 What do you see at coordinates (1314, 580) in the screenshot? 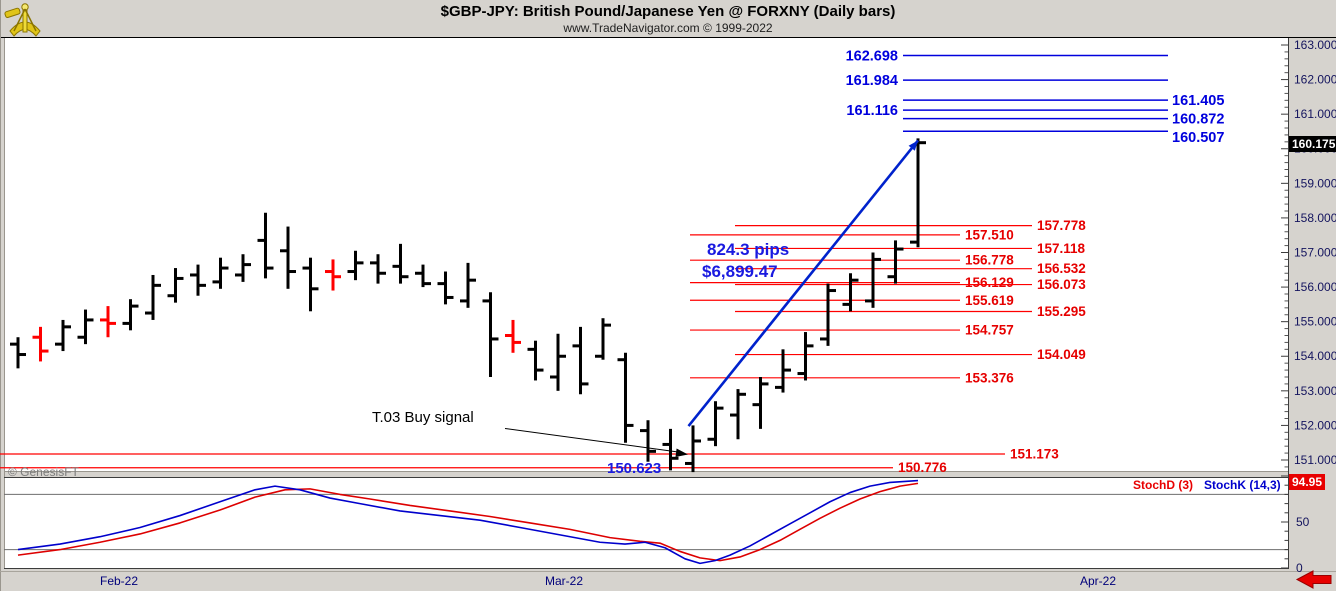
I see `scroll-left-arrow-icon` at bounding box center [1314, 580].